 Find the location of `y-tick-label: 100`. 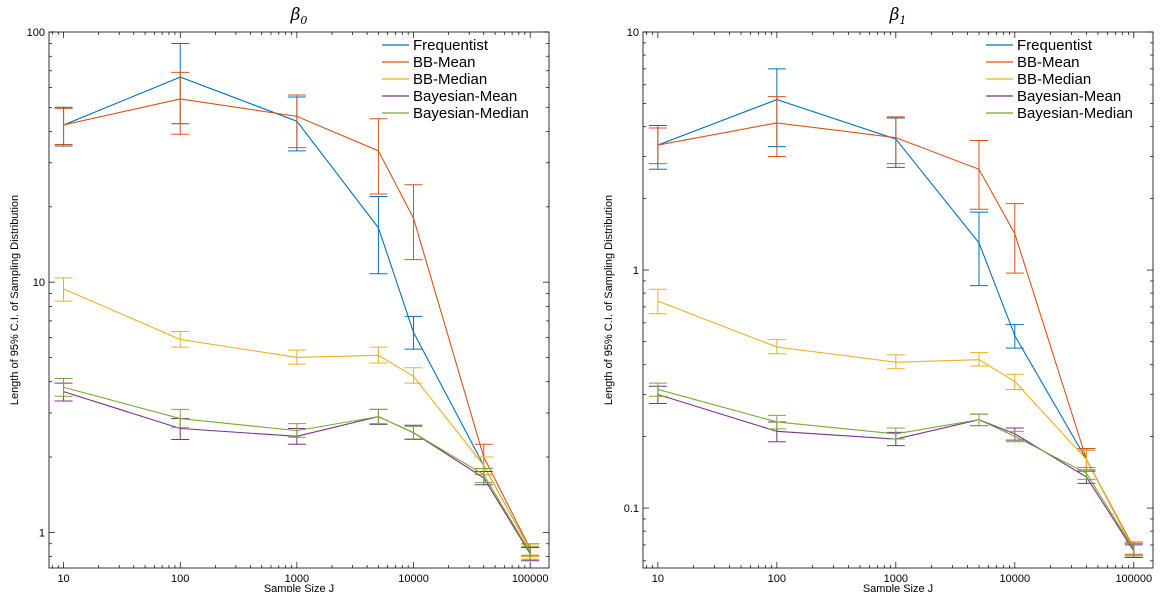

y-tick-label: 100 is located at coordinates (36, 33).